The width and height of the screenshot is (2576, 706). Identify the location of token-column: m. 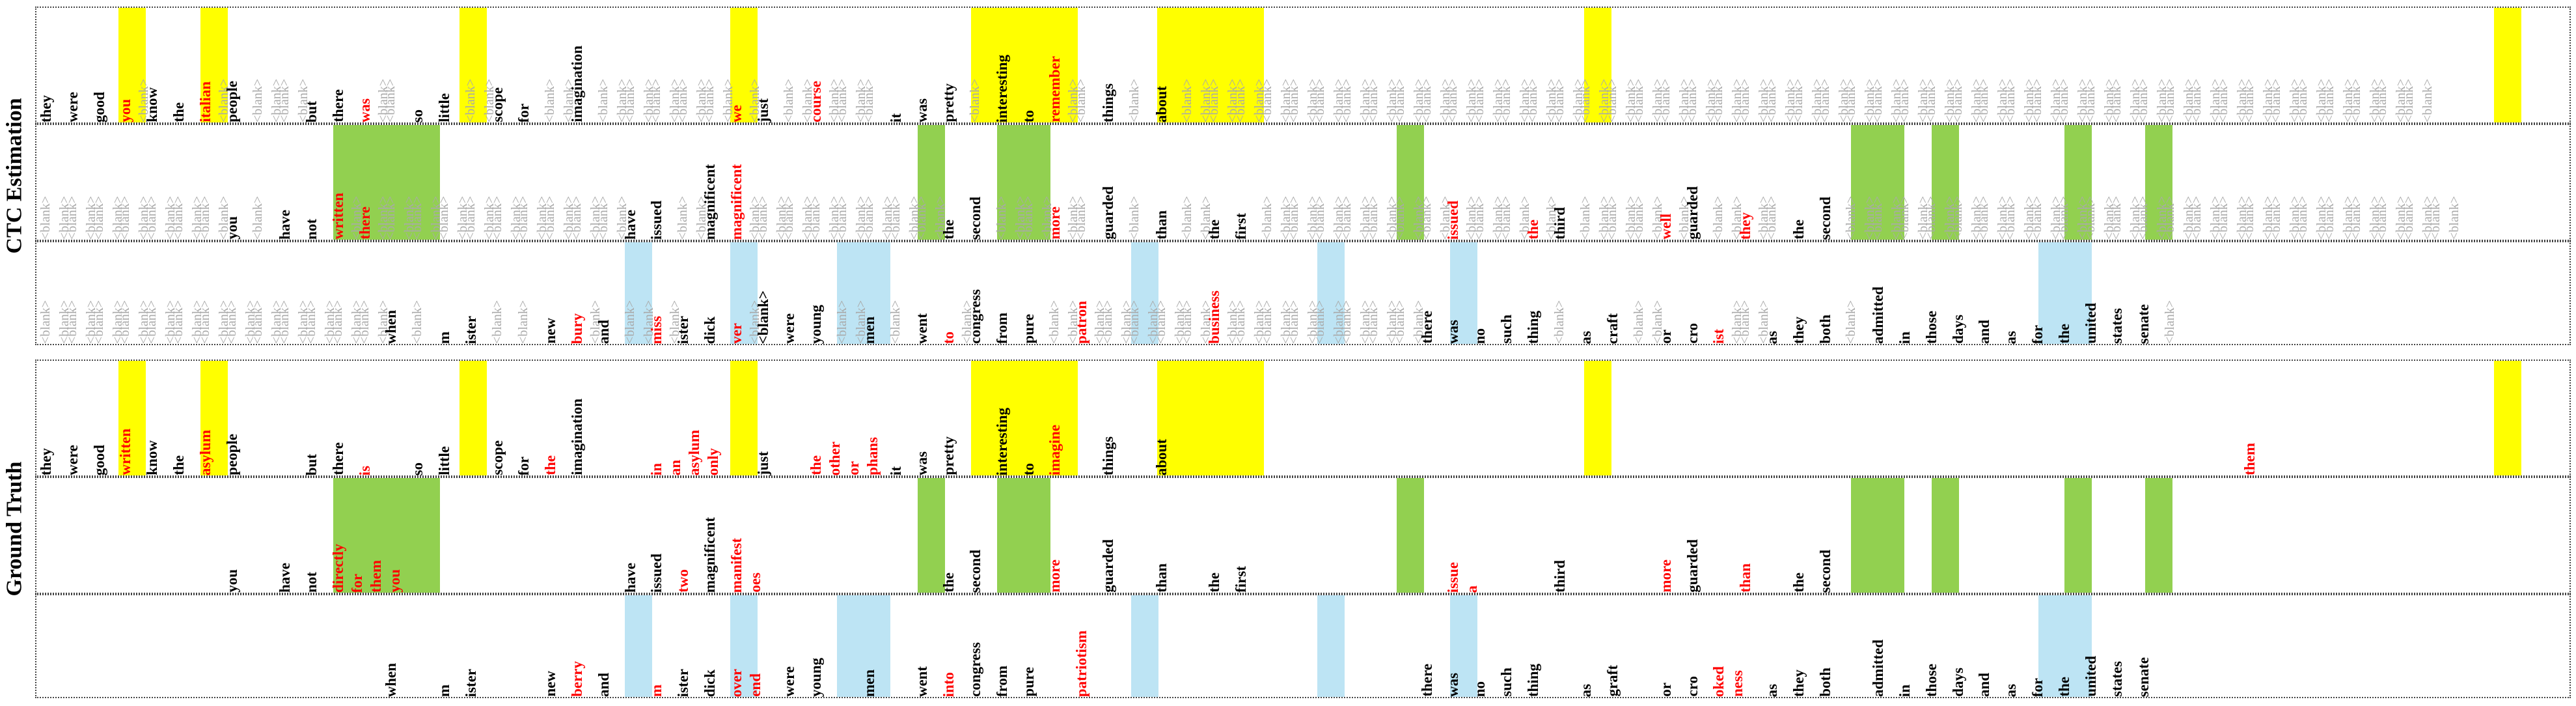
(449, 293).